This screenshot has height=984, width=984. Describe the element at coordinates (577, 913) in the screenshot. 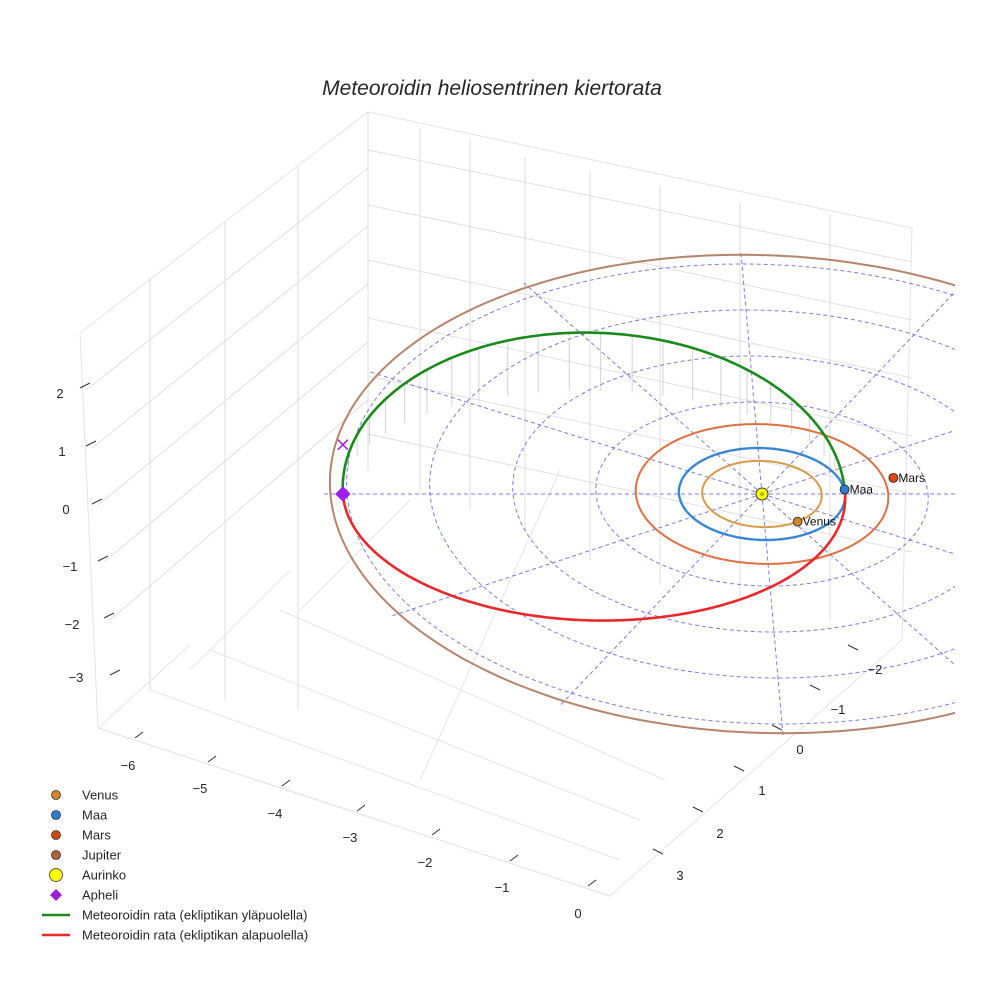

I see `x-tick-label: 0` at that location.